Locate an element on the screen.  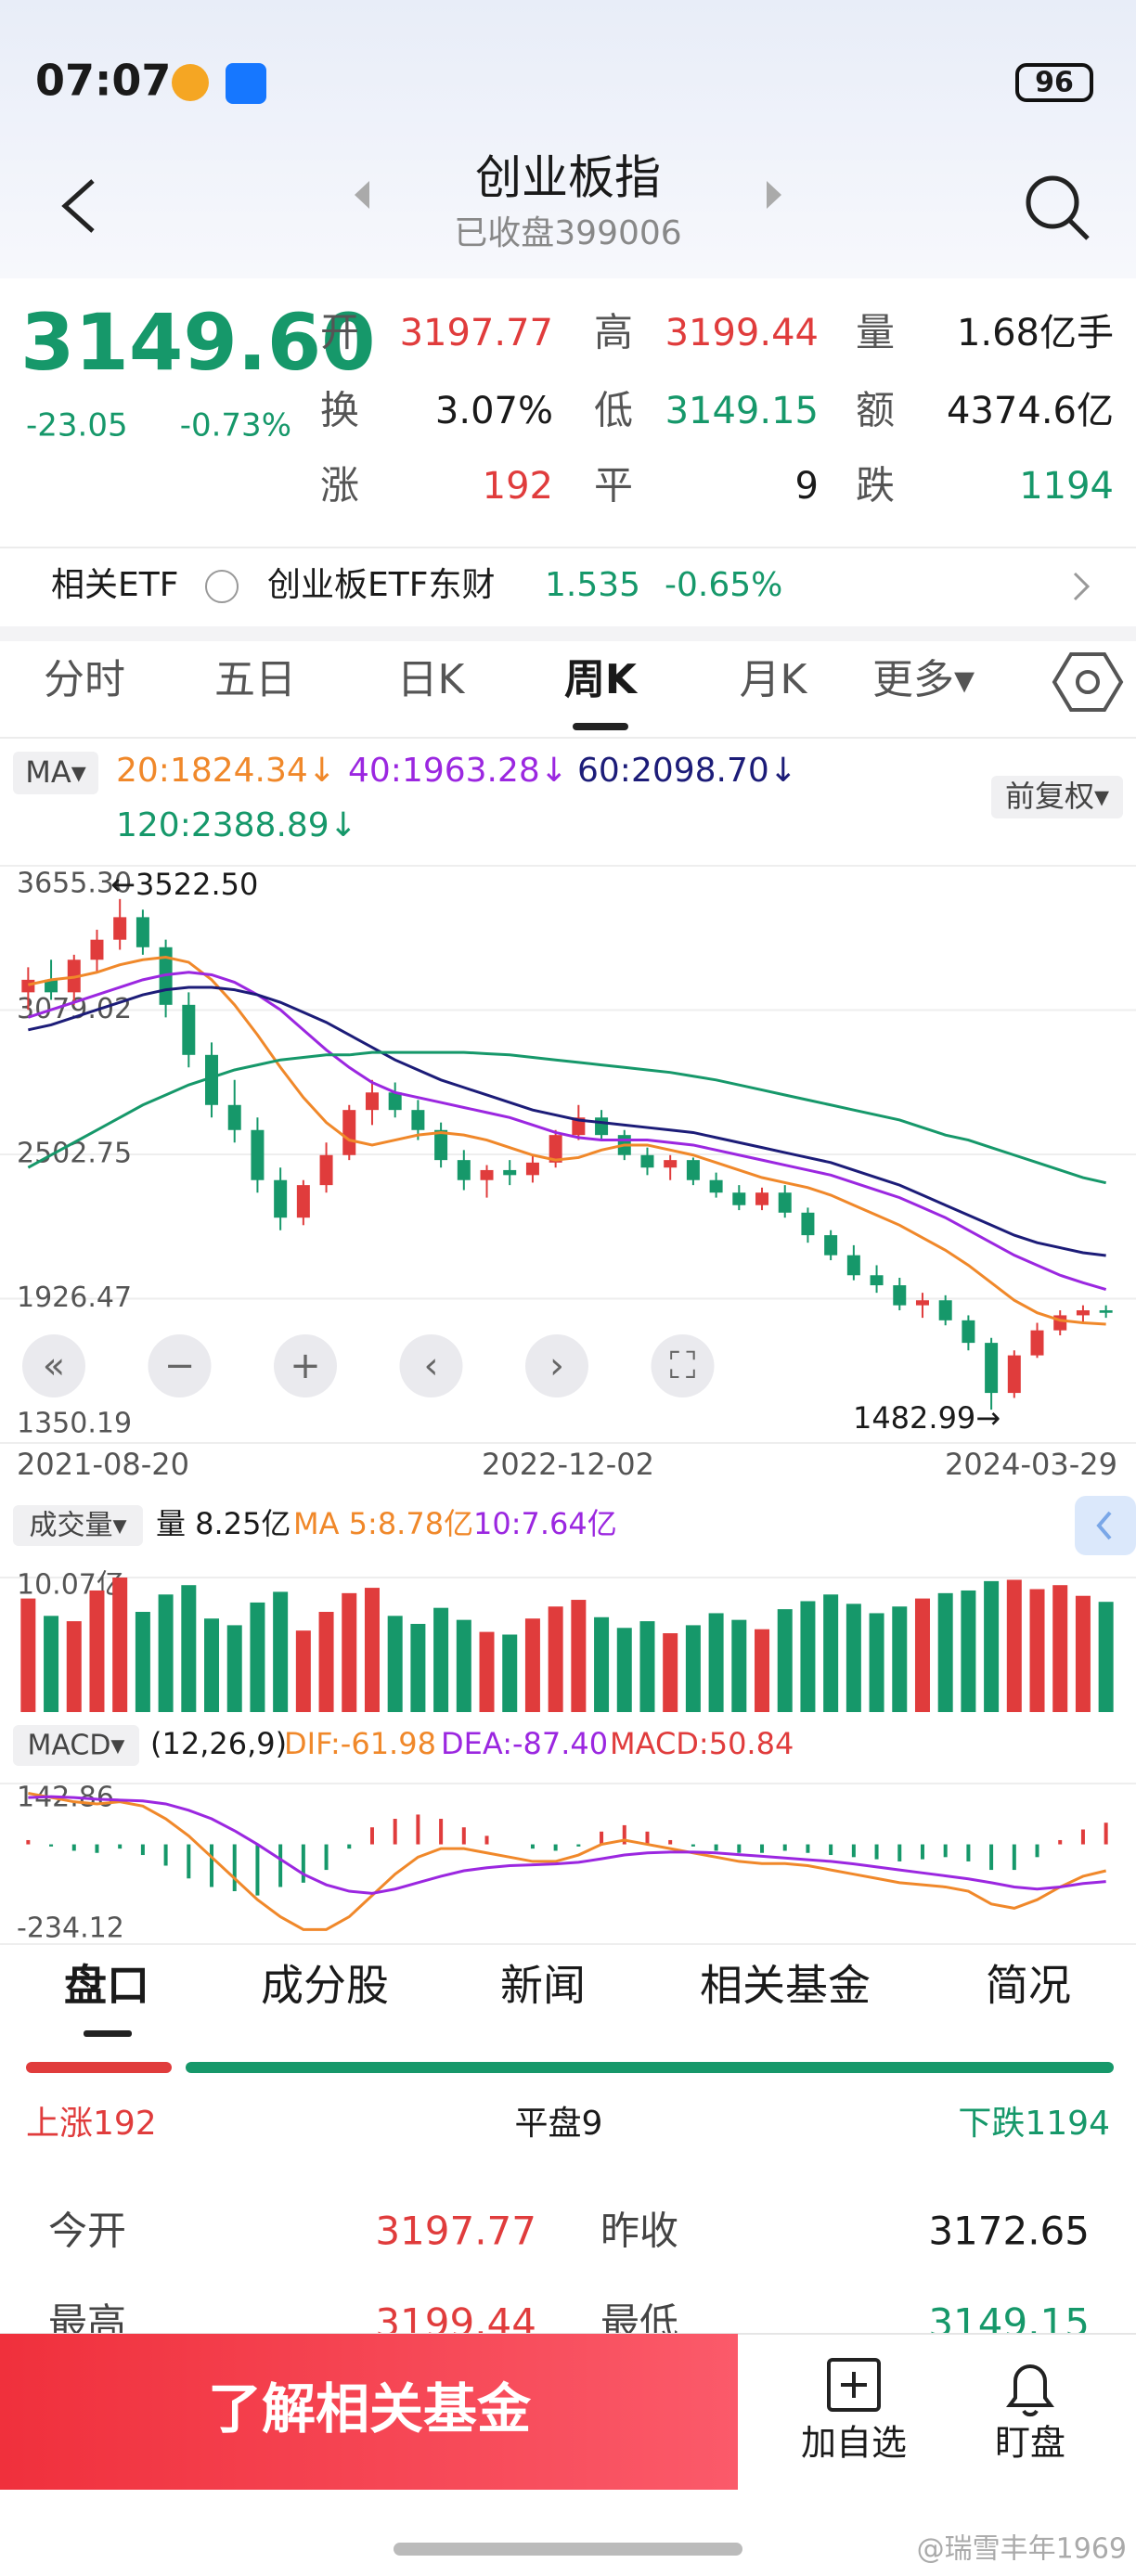
macd-button is located at coordinates (76, 1745).